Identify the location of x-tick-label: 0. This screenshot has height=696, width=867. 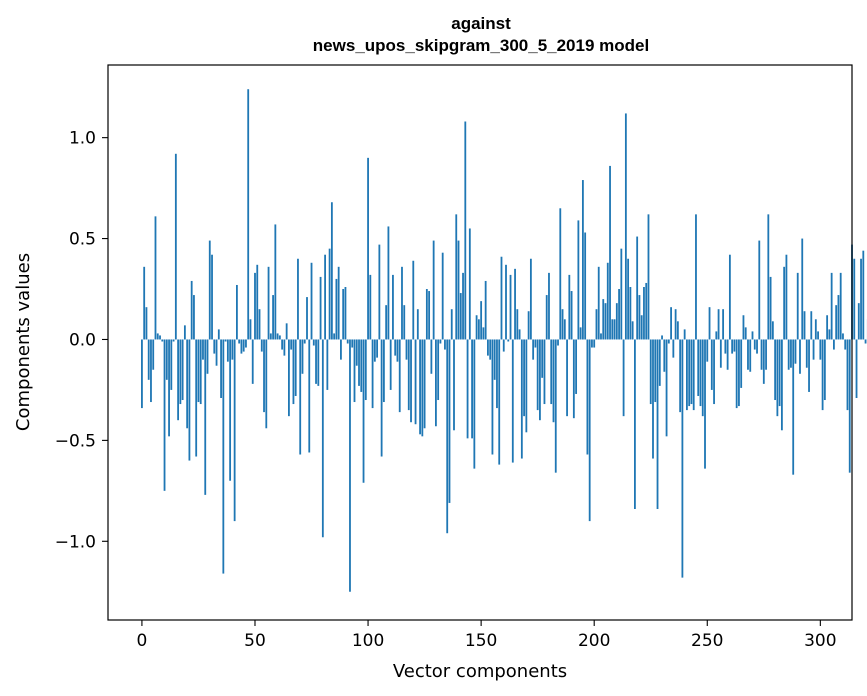
(142, 641).